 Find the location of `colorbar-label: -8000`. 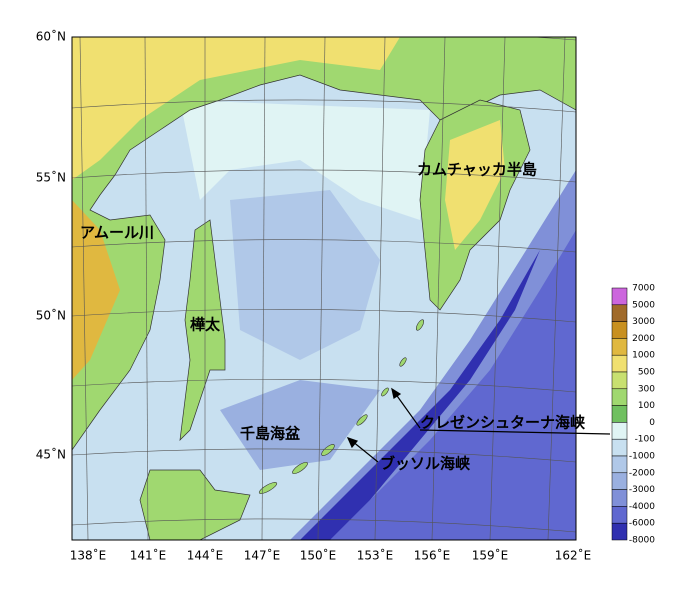

colorbar-label: -8000 is located at coordinates (642, 541).